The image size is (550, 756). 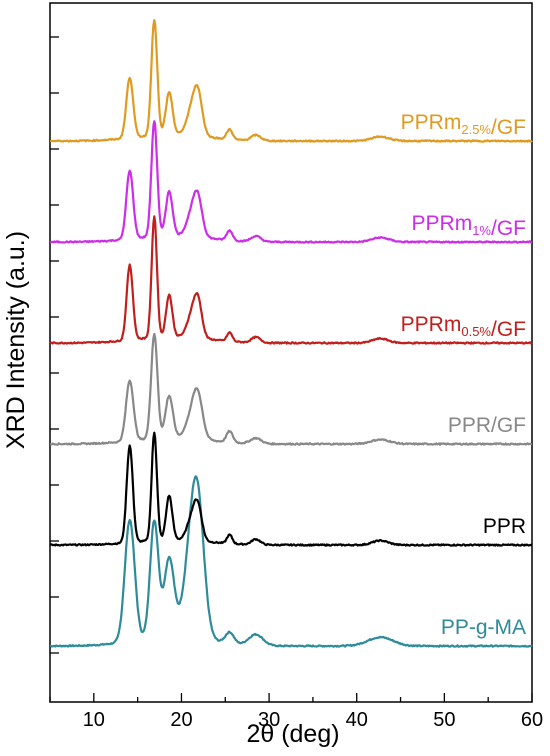 I want to click on series-label-text: PPR, so click(x=504, y=526).